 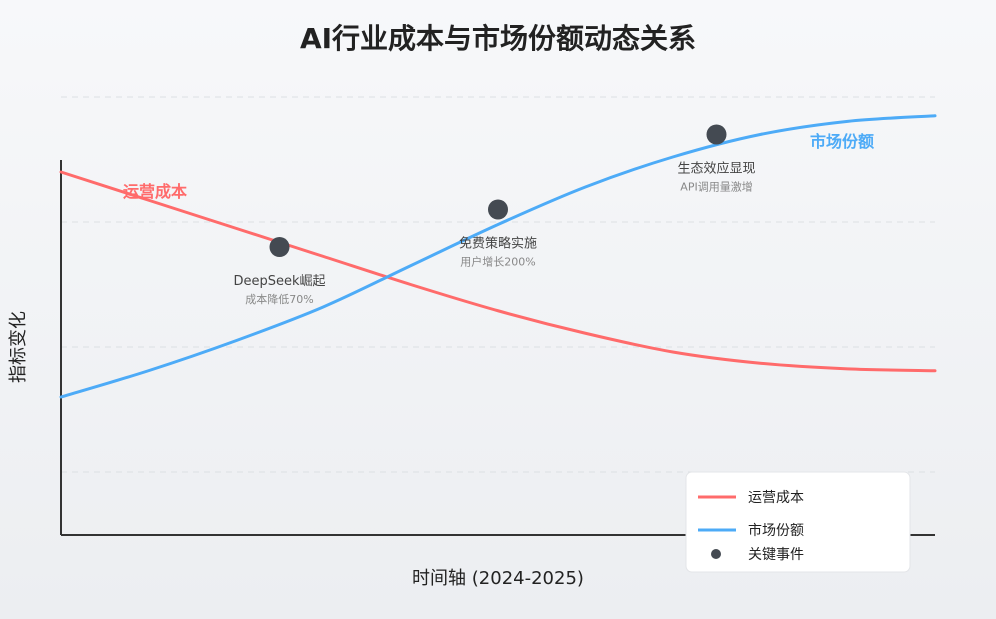 I want to click on legend-label: 市场份额, so click(x=776, y=530).